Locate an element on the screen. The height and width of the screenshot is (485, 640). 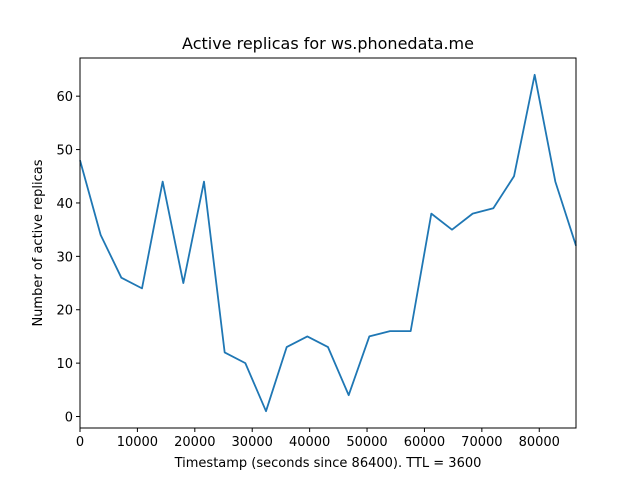
y-tick-label: 40 is located at coordinates (64, 204).